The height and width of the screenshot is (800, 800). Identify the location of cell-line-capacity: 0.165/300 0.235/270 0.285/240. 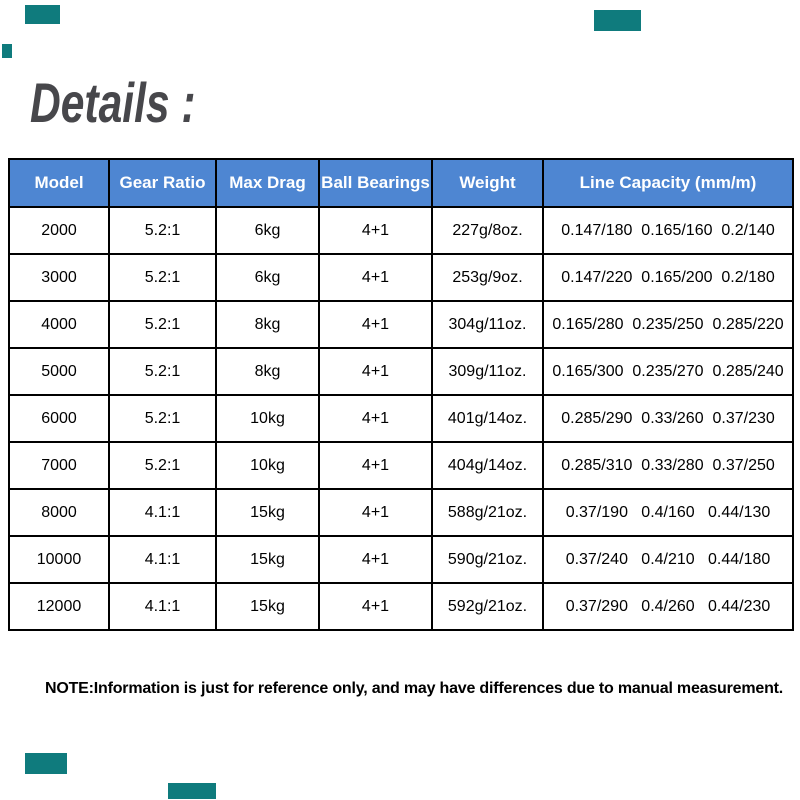
(668, 371).